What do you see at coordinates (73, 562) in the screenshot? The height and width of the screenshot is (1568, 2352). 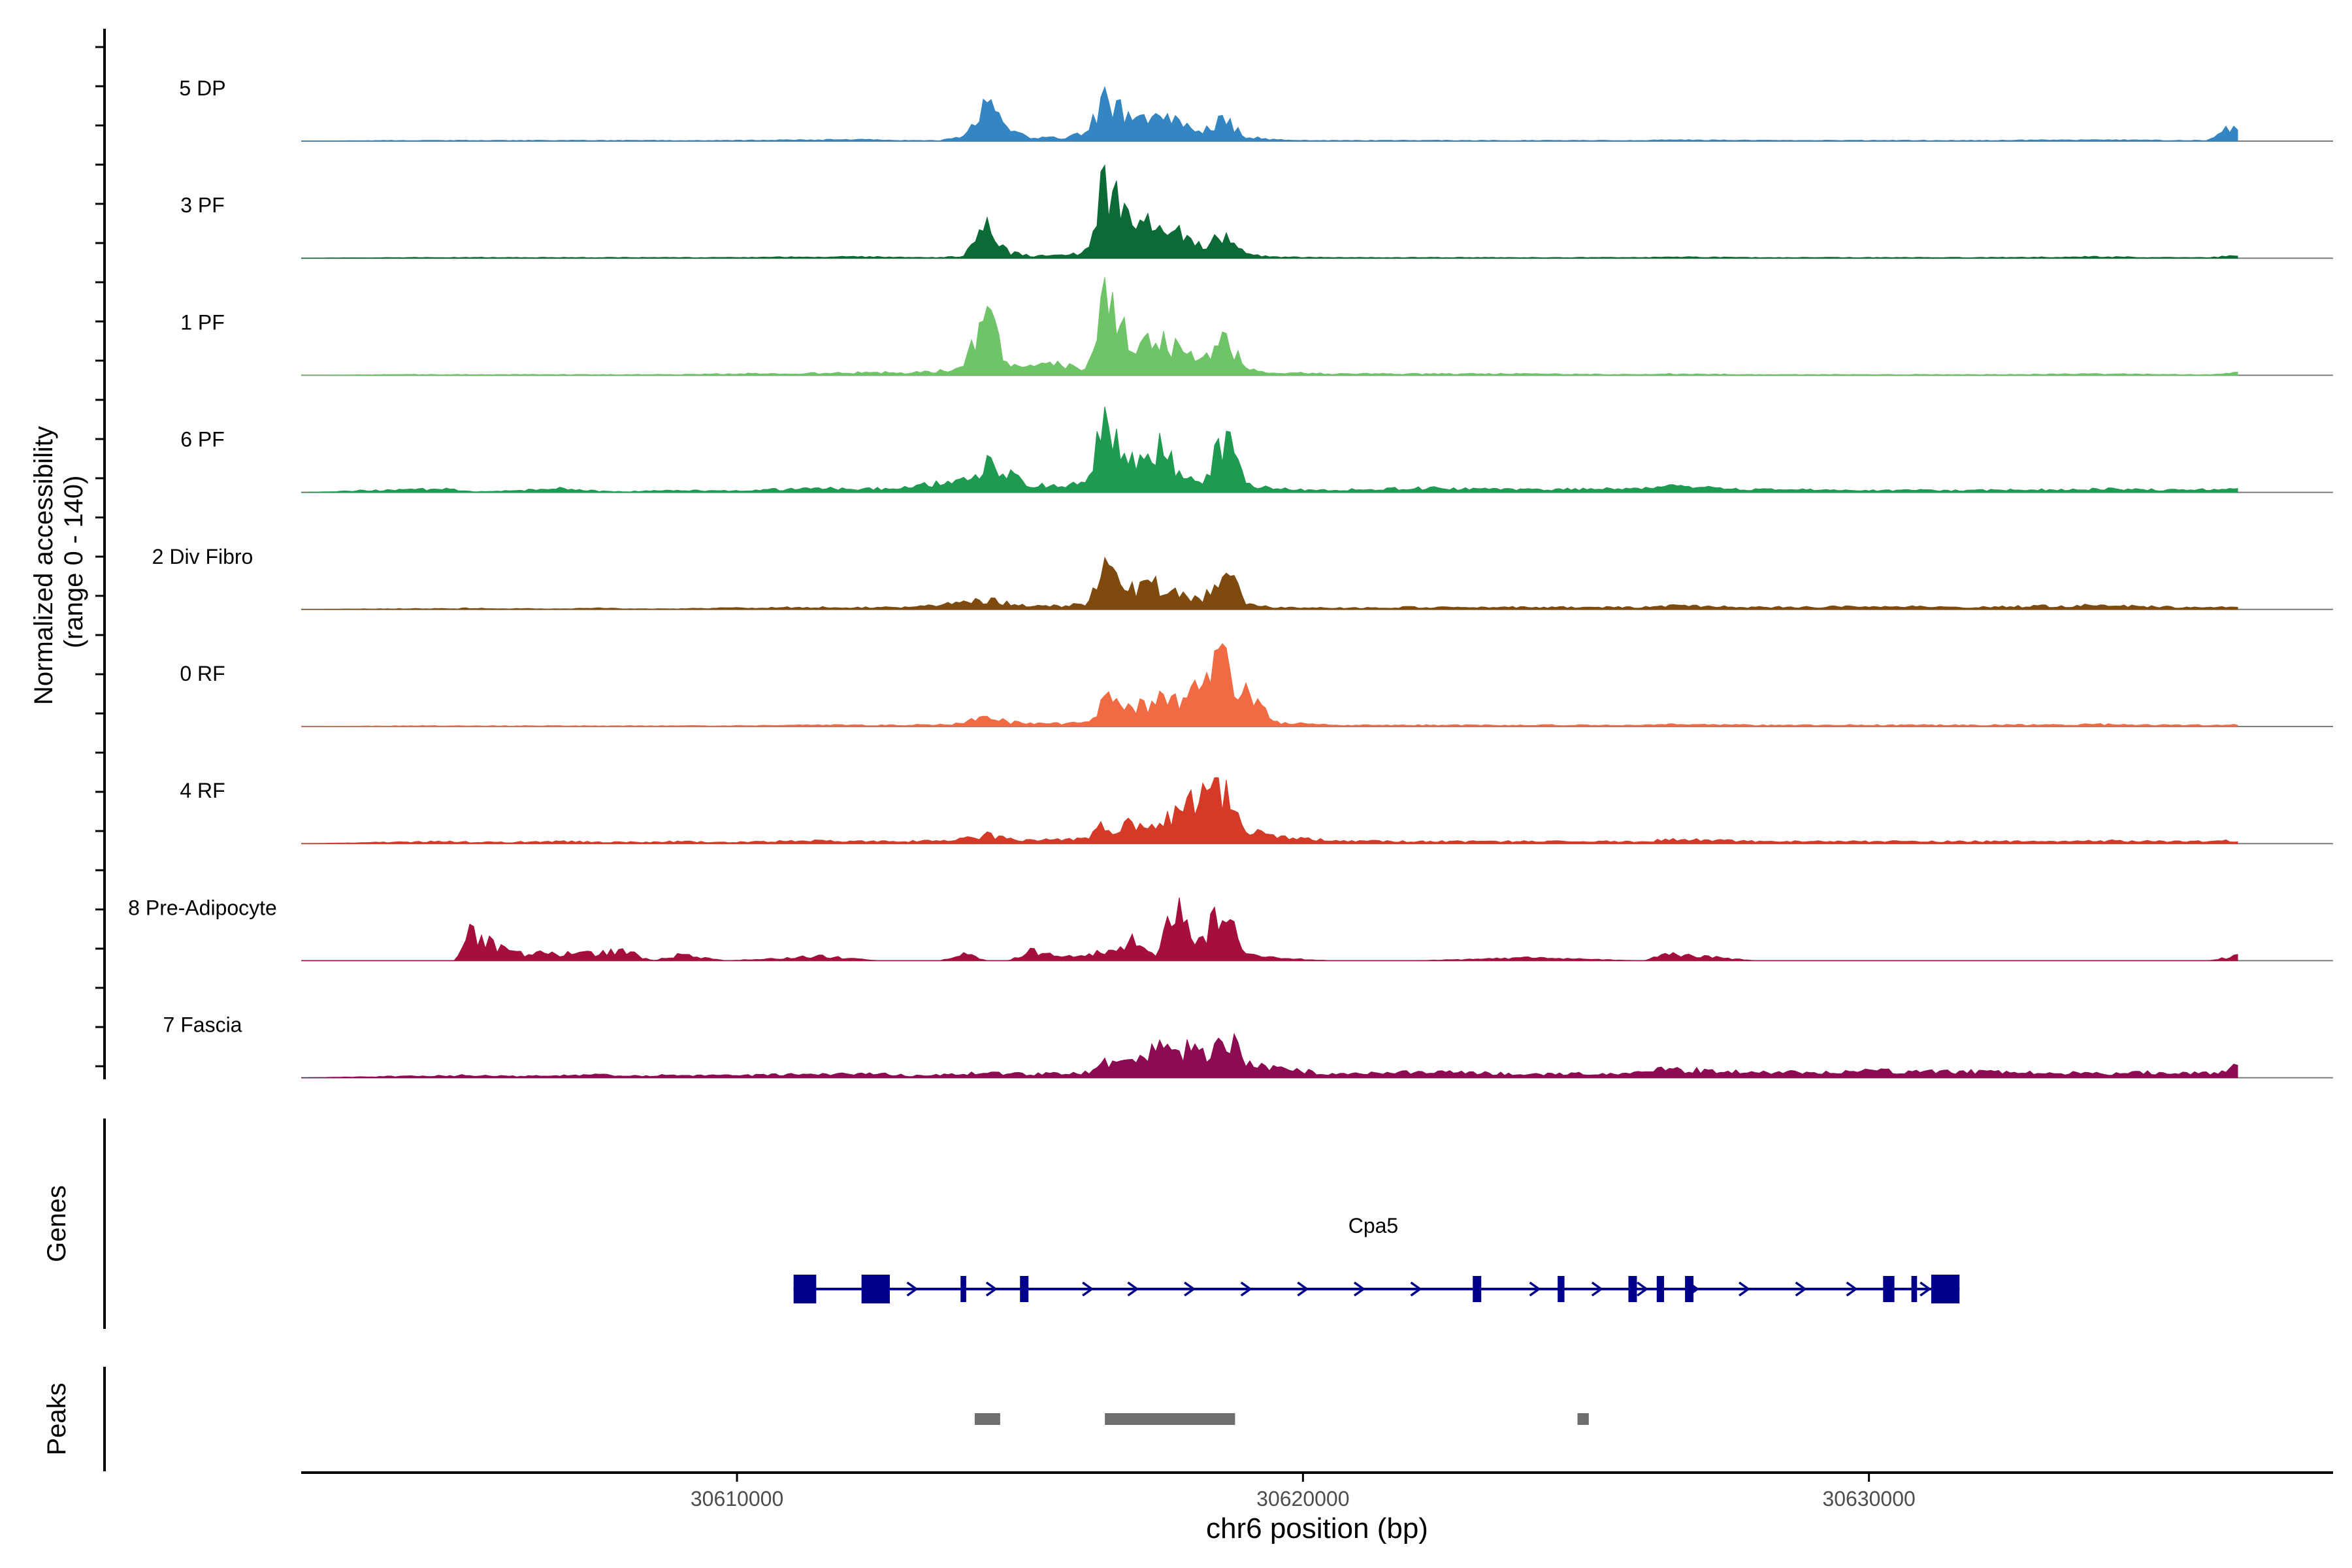 I see `y-axis-title-line-2: (range 0 - 140)` at bounding box center [73, 562].